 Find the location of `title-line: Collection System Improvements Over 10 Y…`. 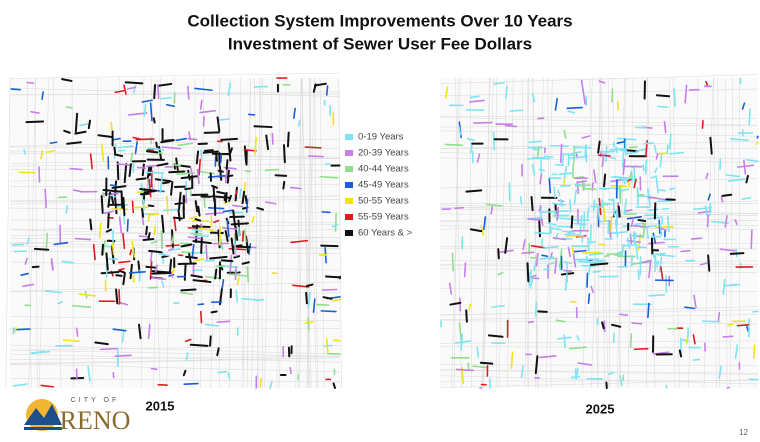

title-line: Collection System Improvements Over 10 Y… is located at coordinates (379, 20).